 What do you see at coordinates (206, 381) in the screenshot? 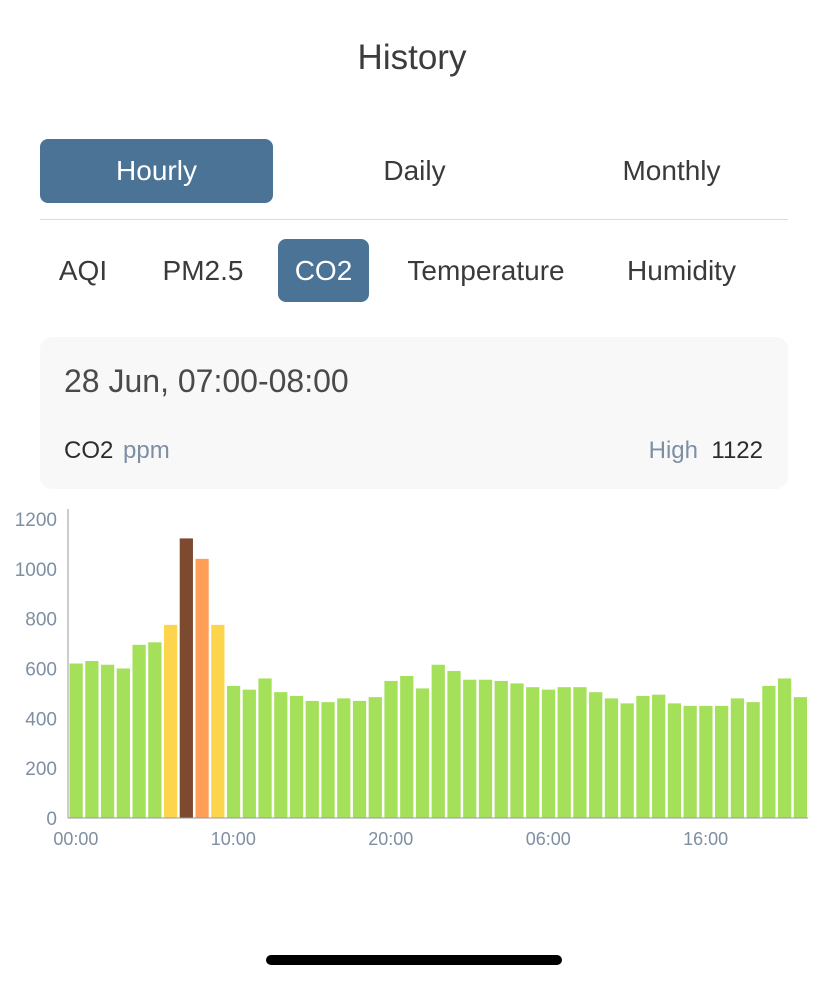
I see `selected-period: 28 Jun, 07:00-08:00` at bounding box center [206, 381].